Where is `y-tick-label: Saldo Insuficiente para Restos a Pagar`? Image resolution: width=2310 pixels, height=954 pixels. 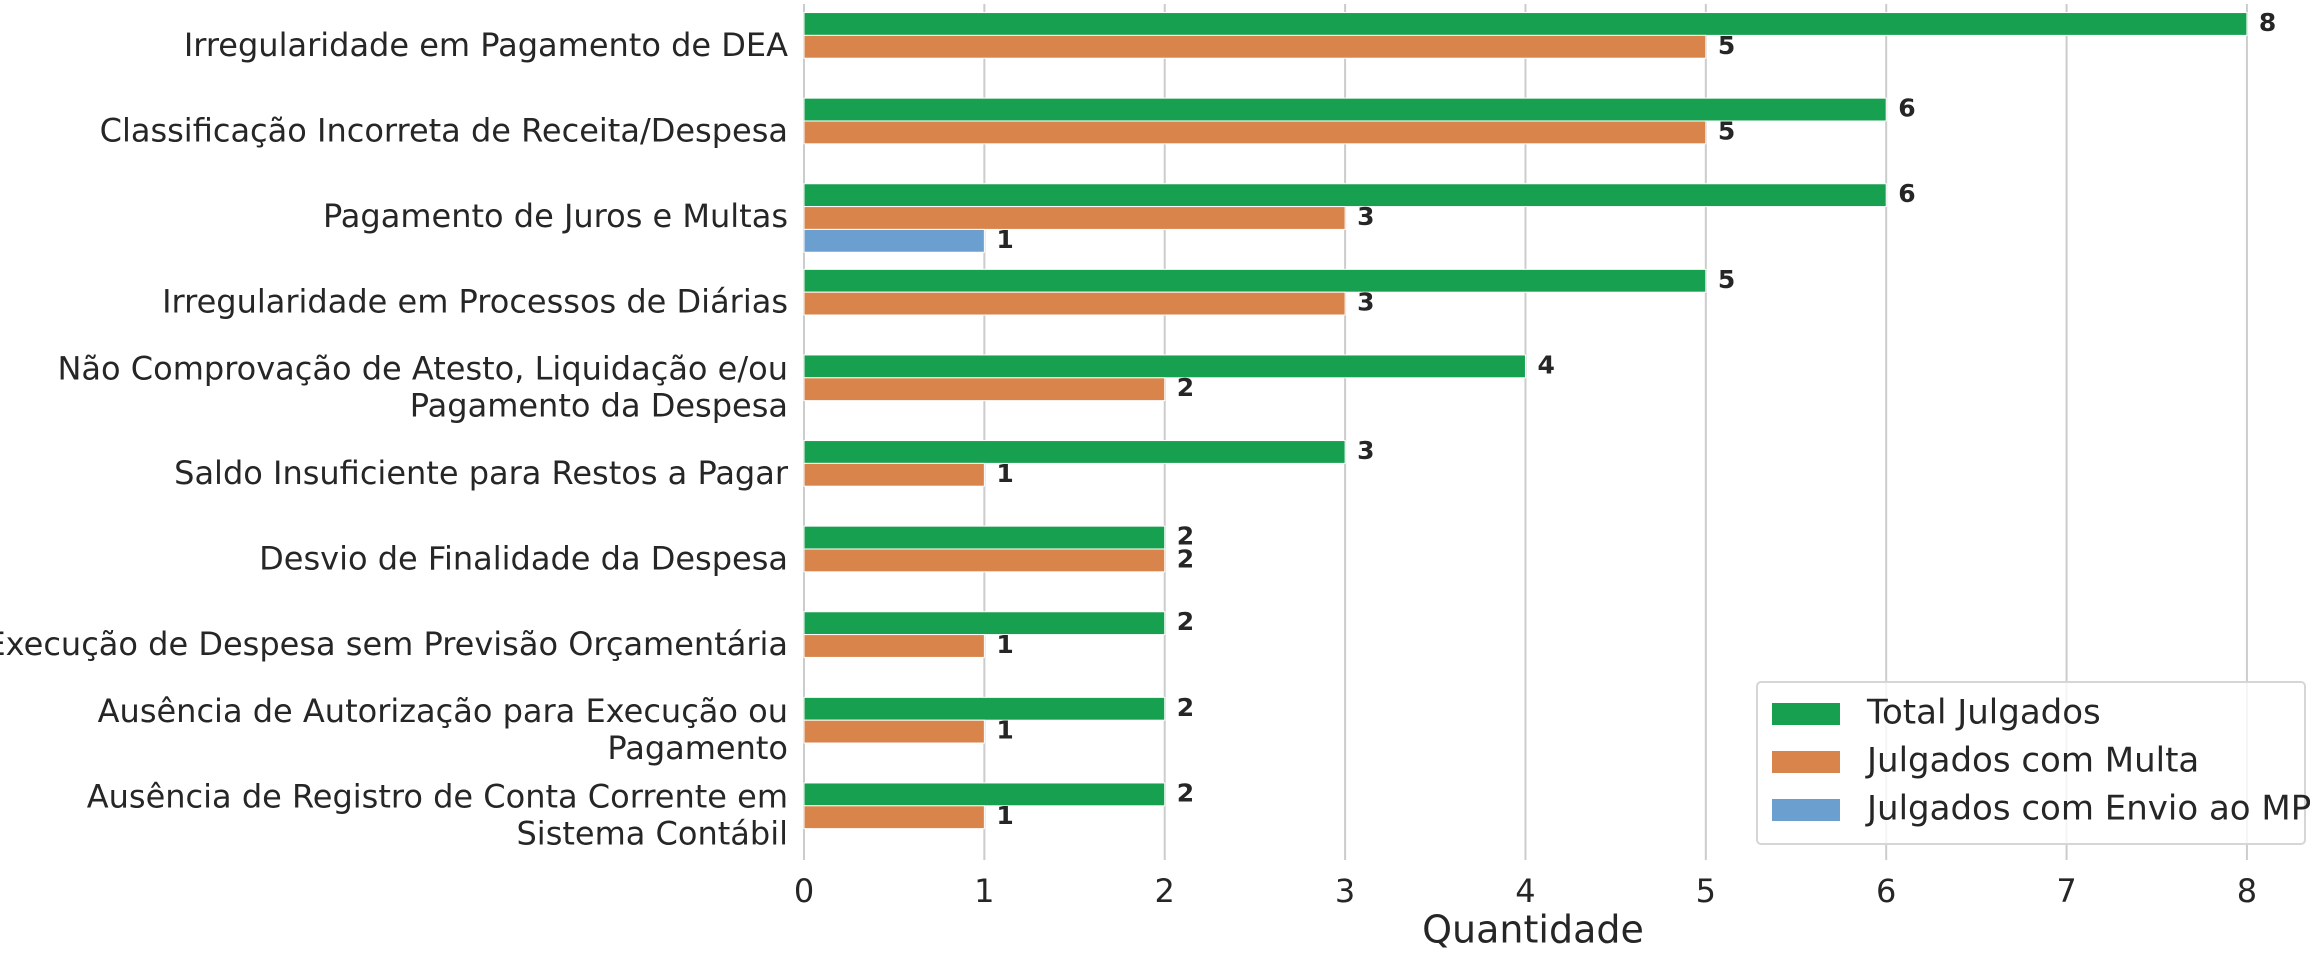 y-tick-label: Saldo Insuficiente para Restos a Pagar is located at coordinates (481, 473).